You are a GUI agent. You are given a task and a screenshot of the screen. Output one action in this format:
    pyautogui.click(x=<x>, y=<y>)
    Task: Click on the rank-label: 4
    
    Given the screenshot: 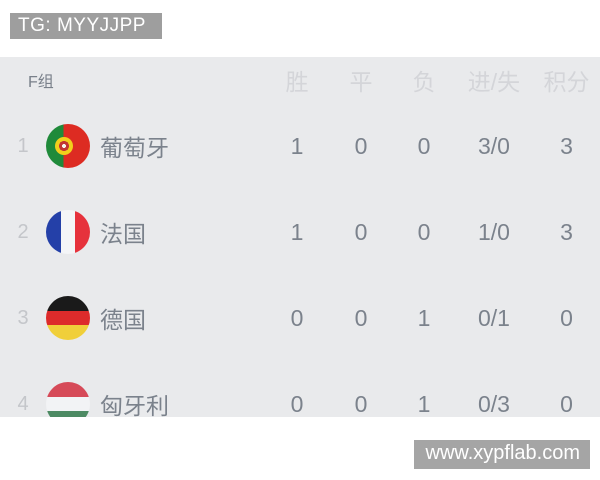 What is the action you would take?
    pyautogui.click(x=23, y=403)
    